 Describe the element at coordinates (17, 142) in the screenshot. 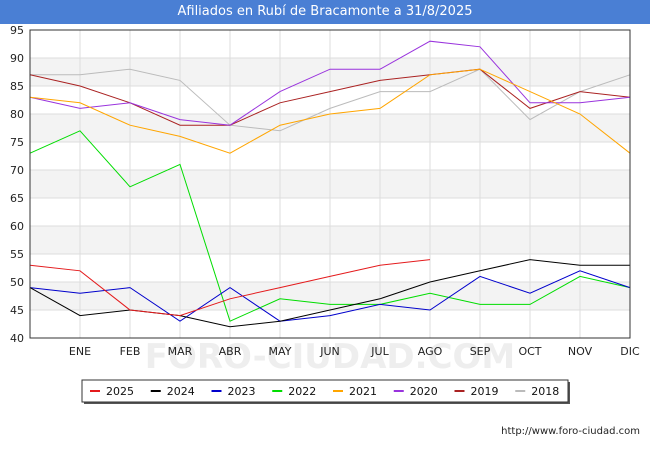

I see `y-tick-label: 75` at that location.